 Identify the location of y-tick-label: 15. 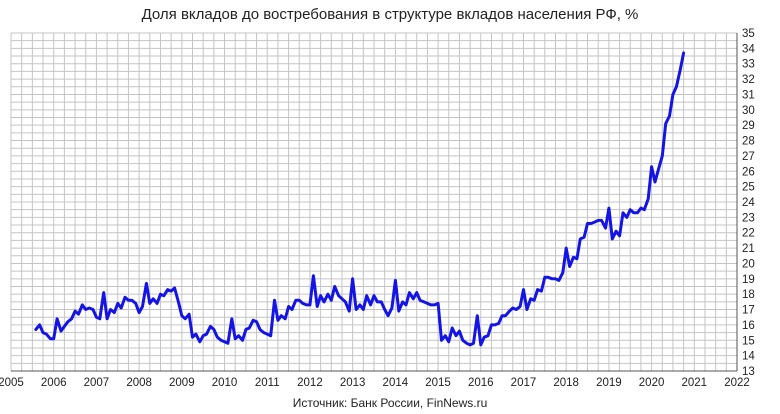
(748, 341).